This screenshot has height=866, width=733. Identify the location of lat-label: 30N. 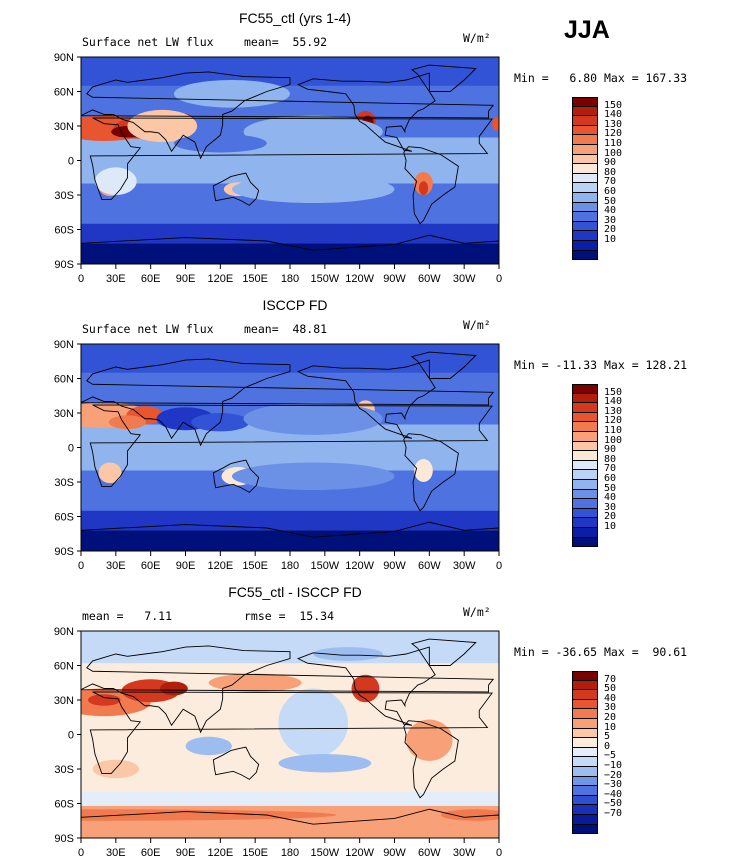
(64, 701).